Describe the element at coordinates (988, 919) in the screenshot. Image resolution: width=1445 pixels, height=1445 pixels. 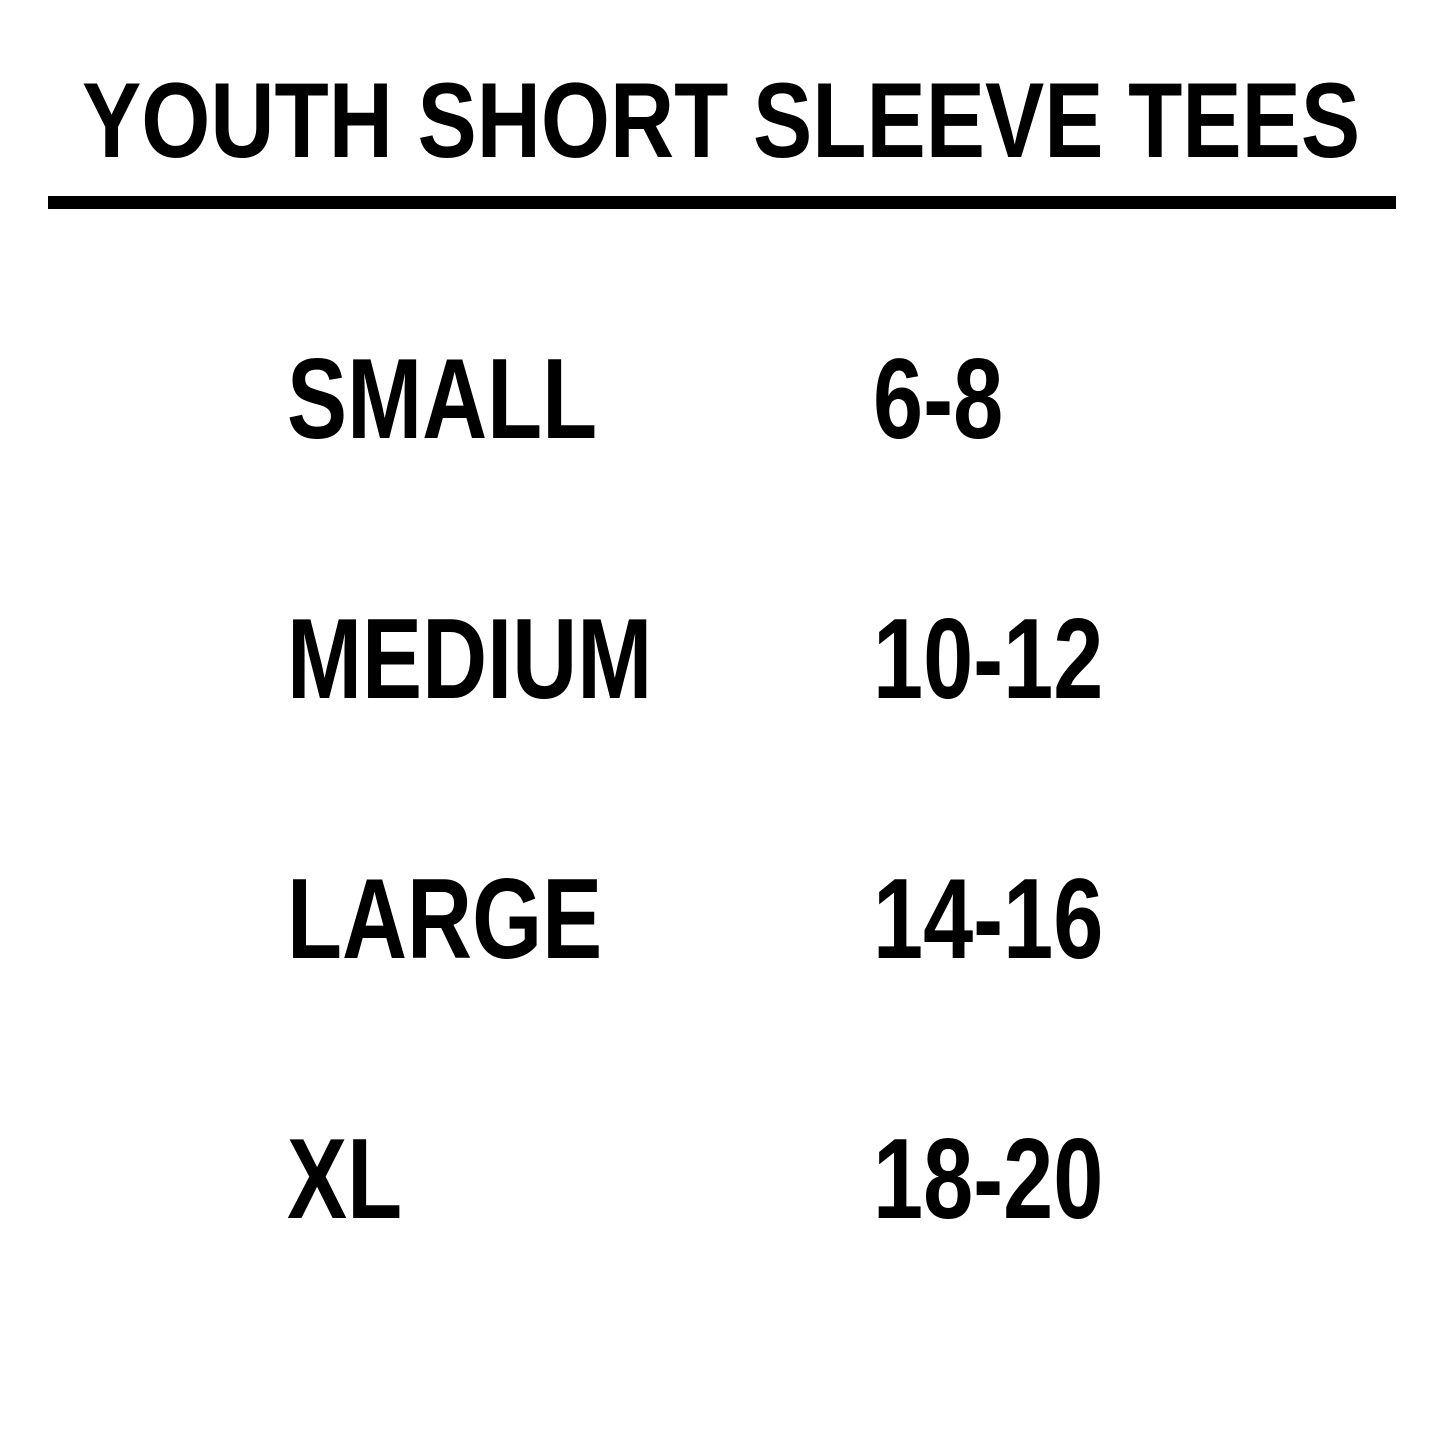
I see `size-range: 14-16` at that location.